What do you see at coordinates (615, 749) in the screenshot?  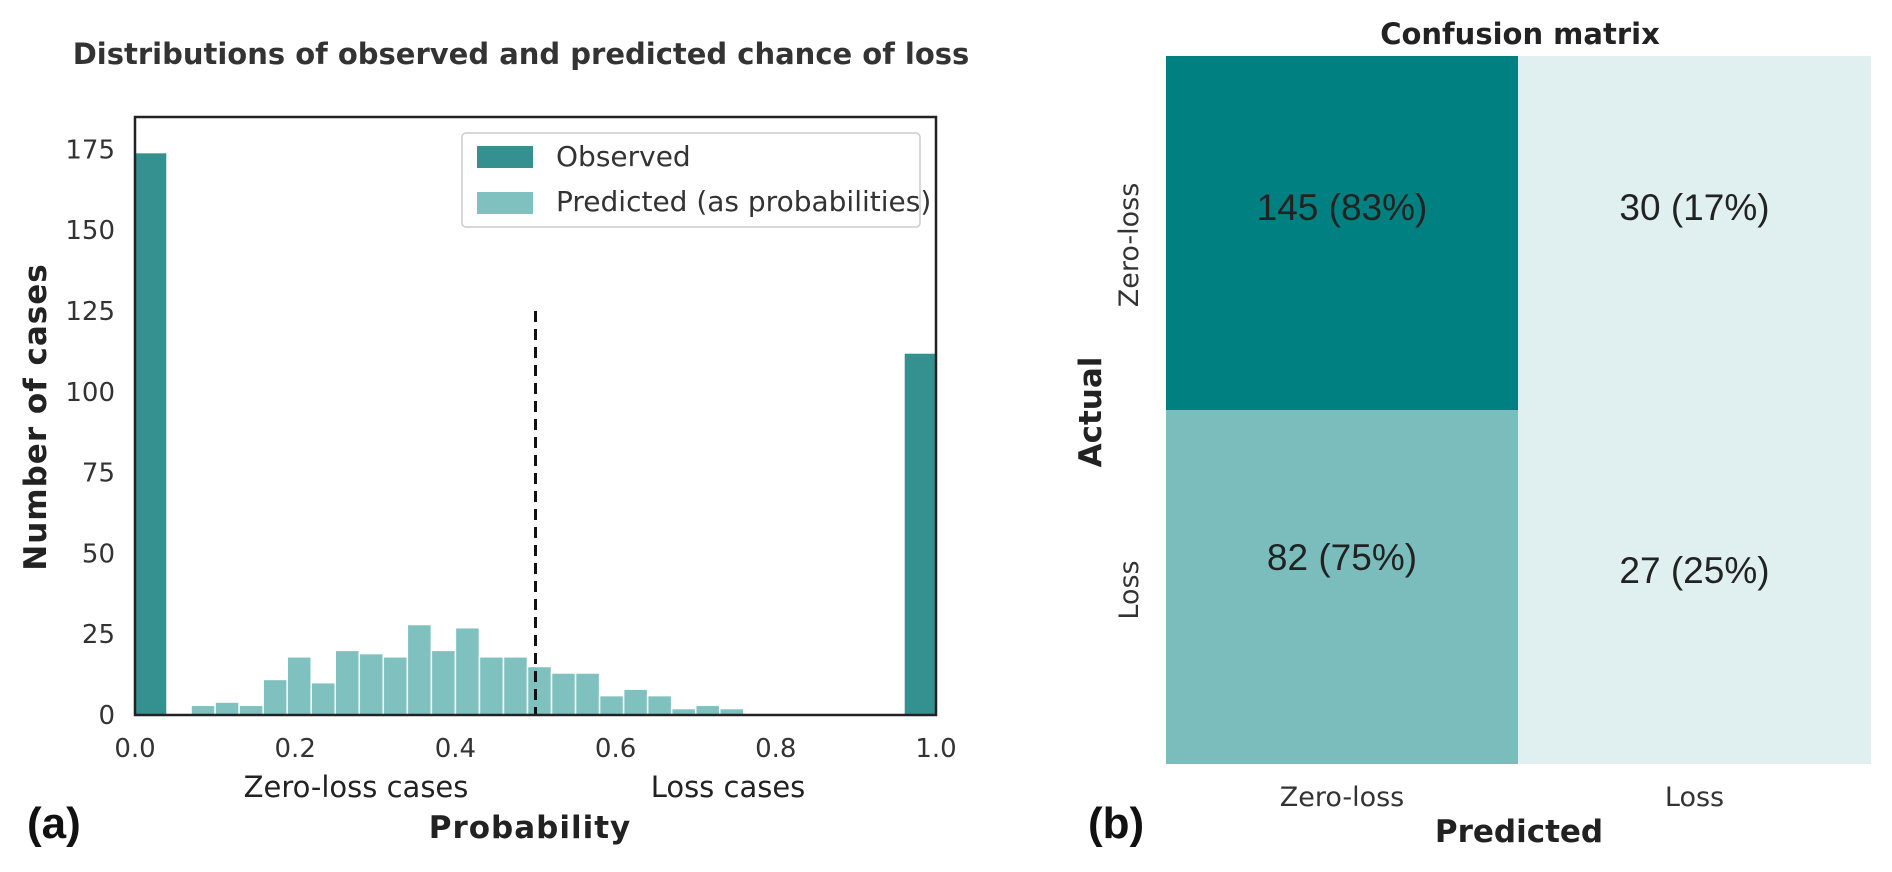 I see `x-tick-label-3: 0.6` at bounding box center [615, 749].